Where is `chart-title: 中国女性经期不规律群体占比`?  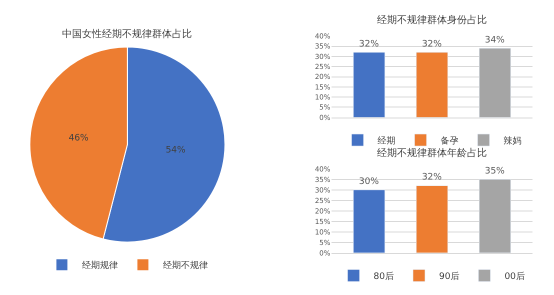 chart-title: 中国女性经期不规律群体占比 is located at coordinates (127, 34).